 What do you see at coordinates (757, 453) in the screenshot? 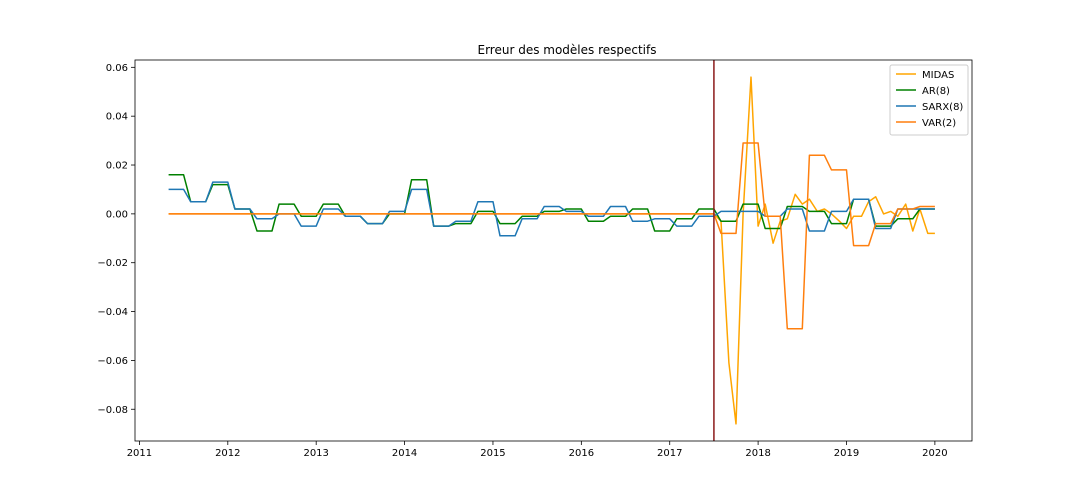
I see `x-tick-label: 2018` at bounding box center [757, 453].